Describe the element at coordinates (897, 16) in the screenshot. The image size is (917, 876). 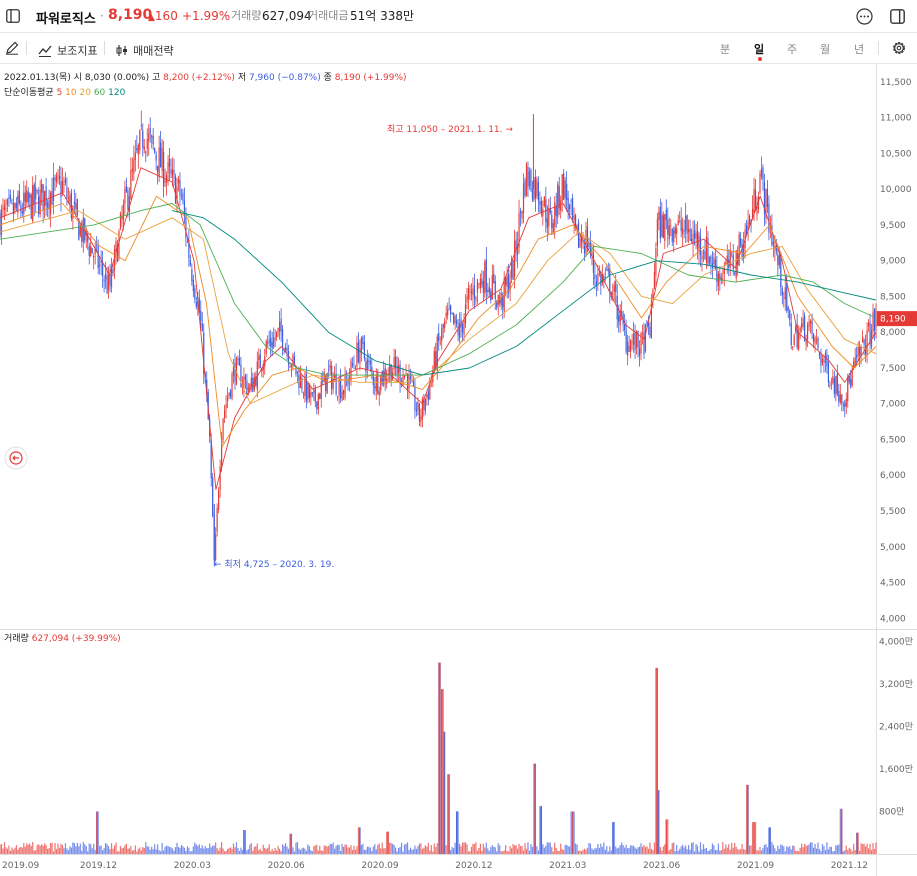
I see `expand-panel-icon` at that location.